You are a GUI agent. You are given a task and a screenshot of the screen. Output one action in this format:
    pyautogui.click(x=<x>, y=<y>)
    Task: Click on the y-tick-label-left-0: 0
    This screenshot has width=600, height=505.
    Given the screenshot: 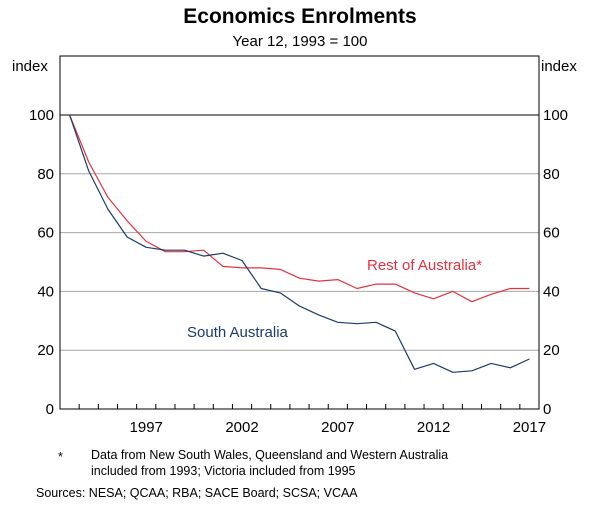 What is the action you would take?
    pyautogui.click(x=50, y=409)
    